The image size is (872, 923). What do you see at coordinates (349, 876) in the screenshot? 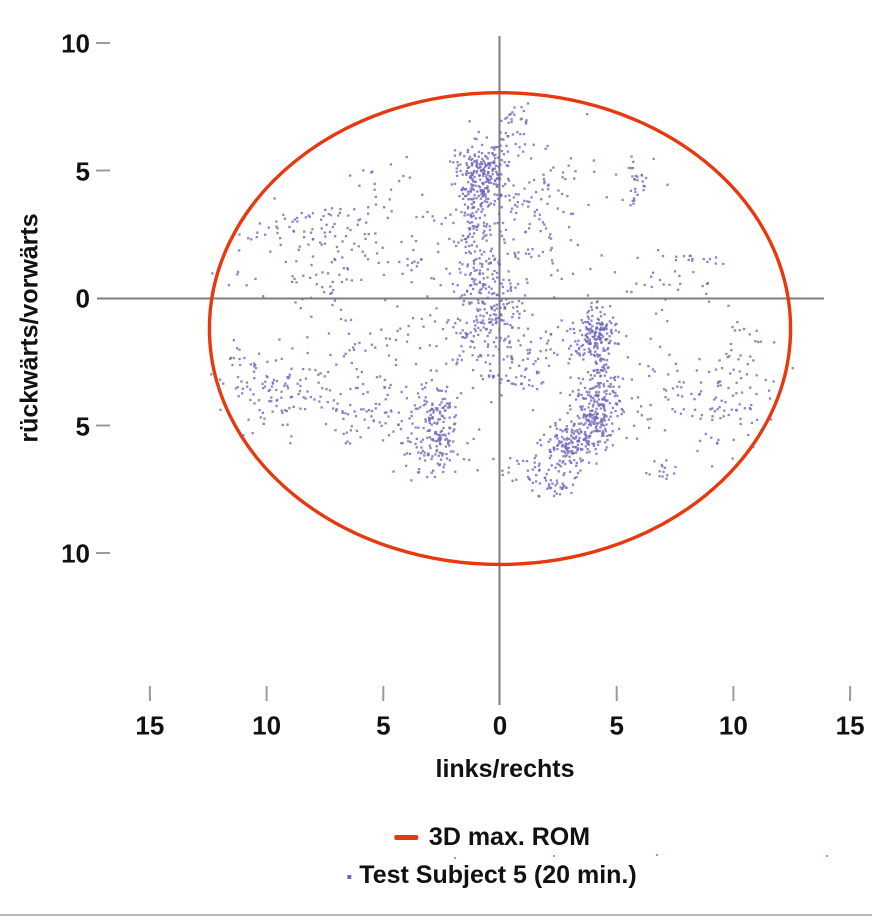
I see `subject-dot-swatch-icon` at bounding box center [349, 876].